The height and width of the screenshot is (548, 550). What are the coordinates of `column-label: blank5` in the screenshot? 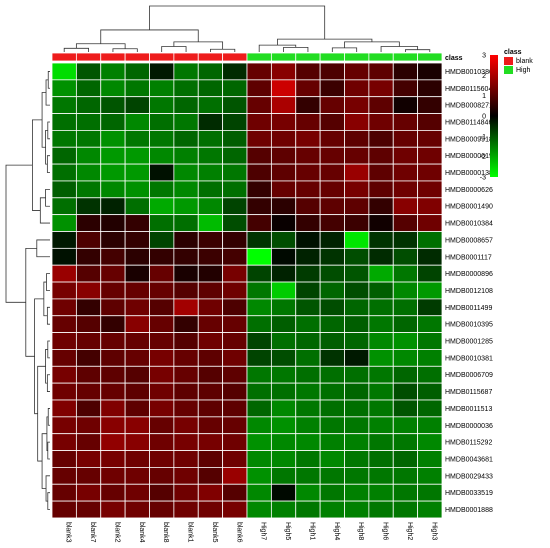 It's located at (214, 532).